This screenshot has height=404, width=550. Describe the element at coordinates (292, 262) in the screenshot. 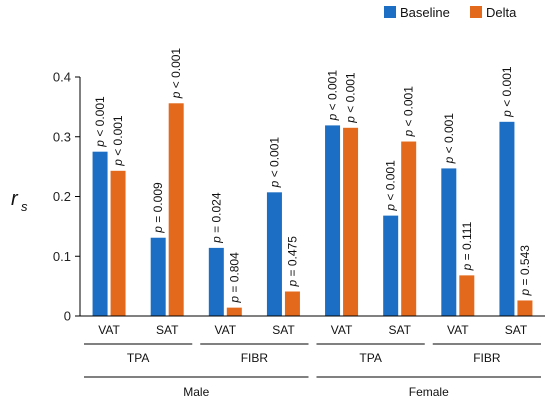

I see `p-value-label: p = 0.475` at that location.